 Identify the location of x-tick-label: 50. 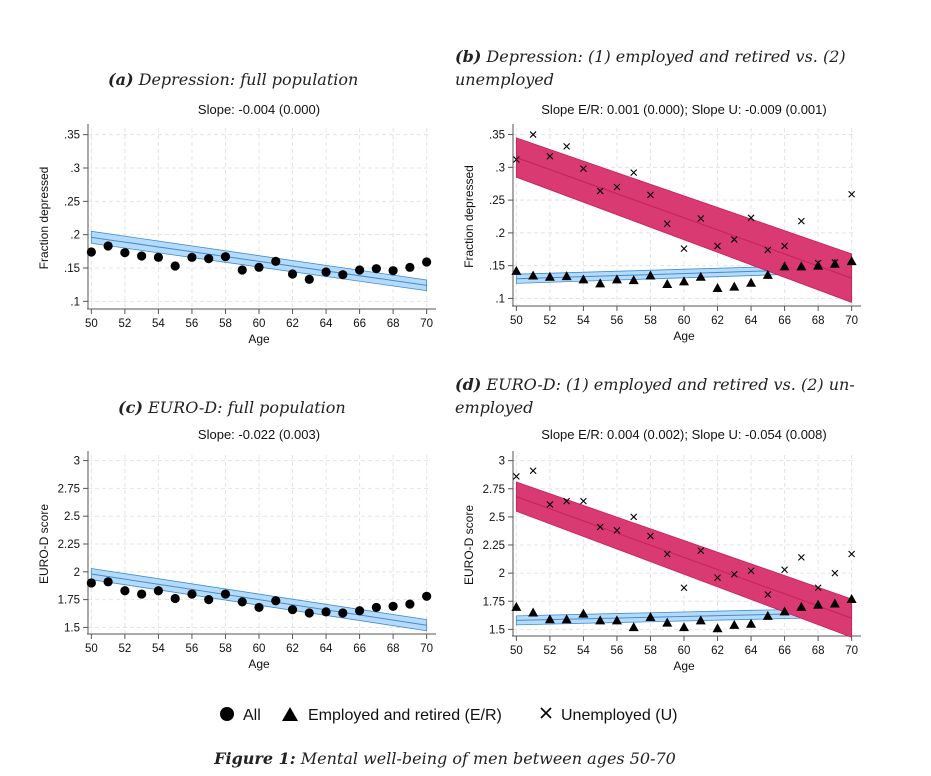
(91, 324).